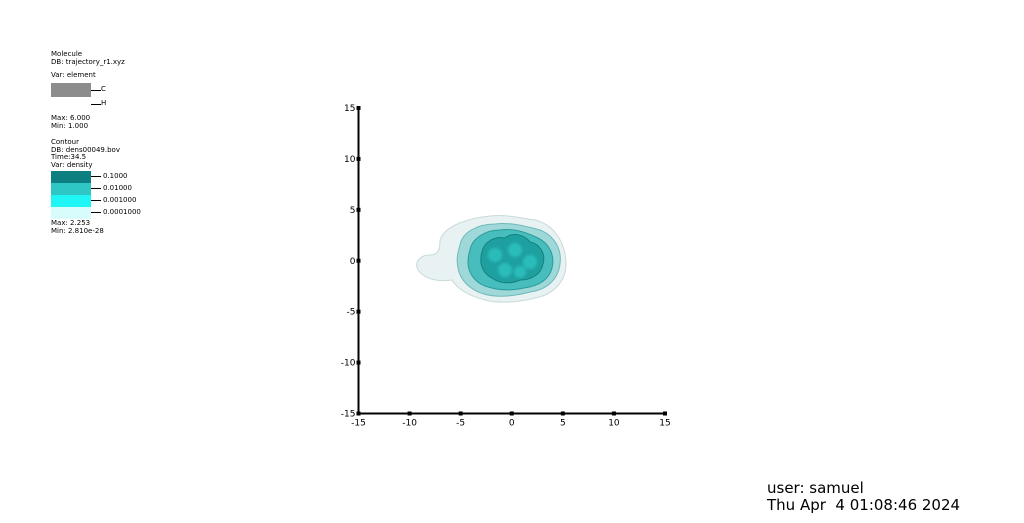  I want to click on y-tick-label: 0, so click(353, 262).